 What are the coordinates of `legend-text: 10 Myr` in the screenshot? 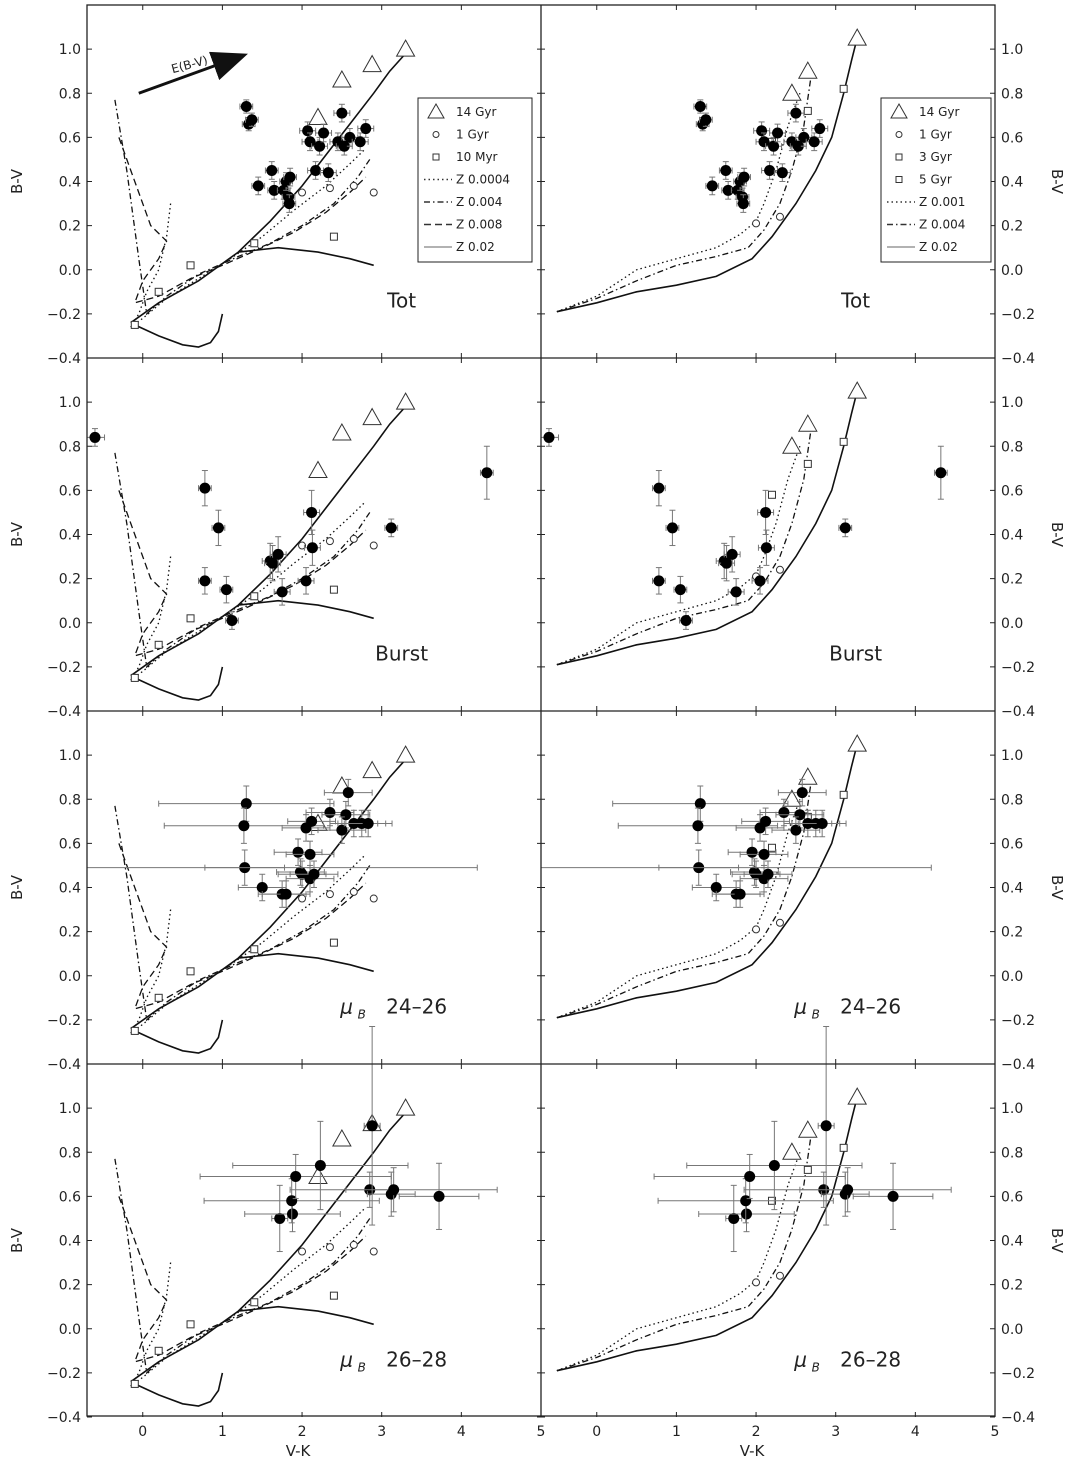 It's located at (477, 157).